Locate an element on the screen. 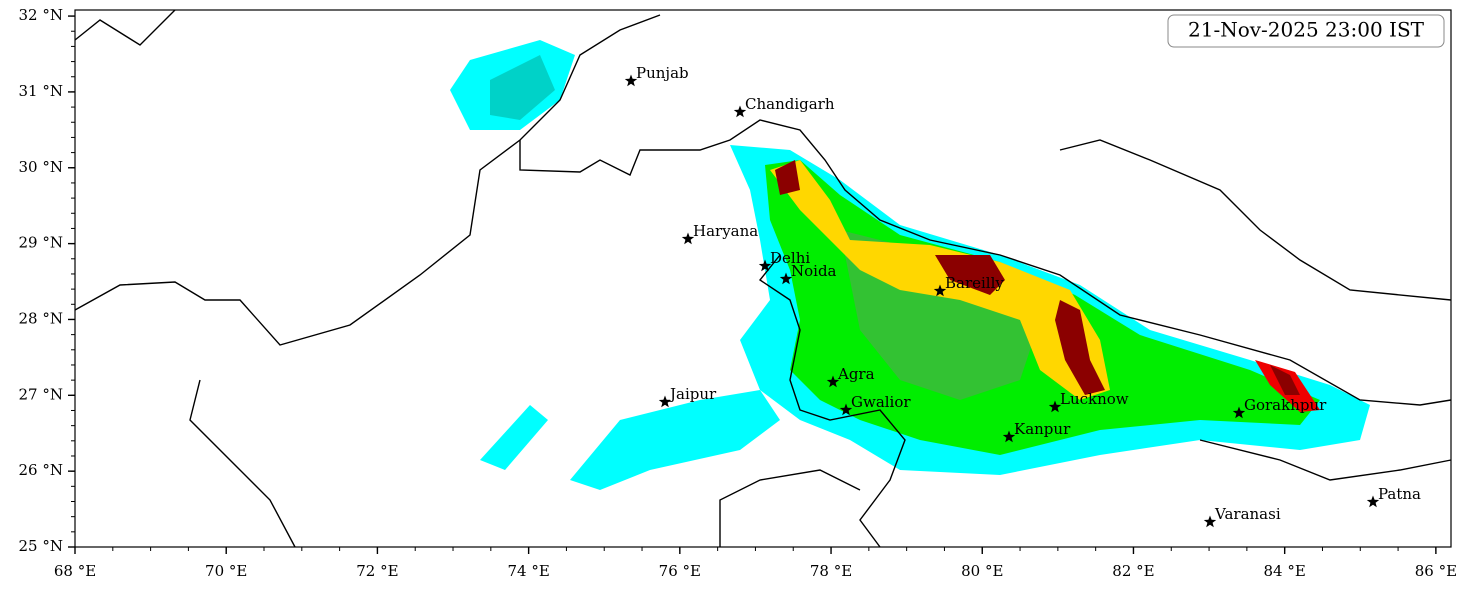 The image size is (1471, 595). map-title: 21-Nov-2025 23:00 IST is located at coordinates (1306, 30).